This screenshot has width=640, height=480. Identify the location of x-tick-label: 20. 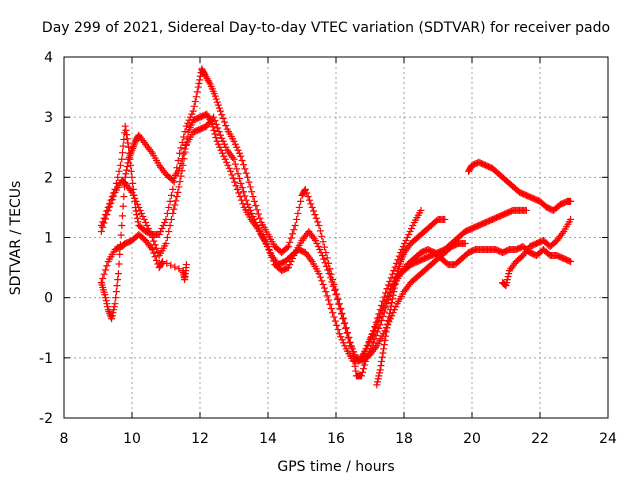
(472, 439).